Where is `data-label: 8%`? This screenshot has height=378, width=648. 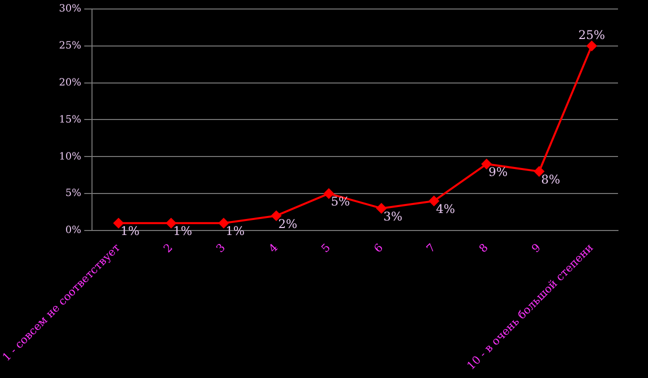
data-label: 8% is located at coordinates (550, 179).